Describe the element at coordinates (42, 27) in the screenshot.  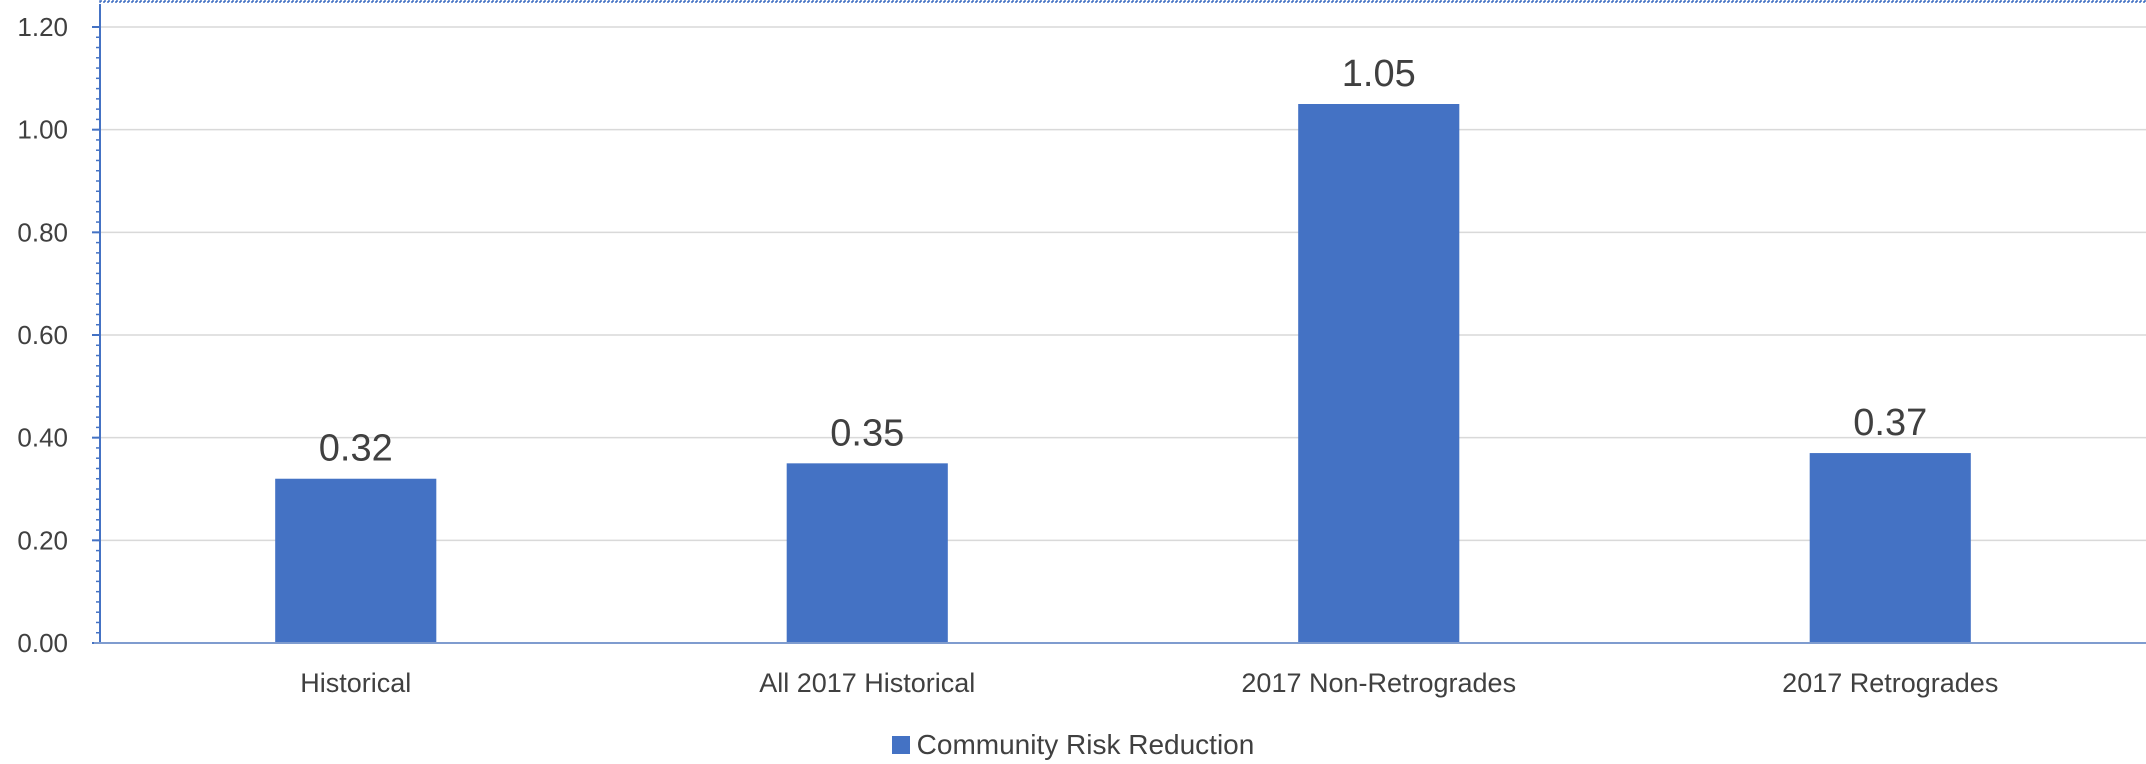
I see `y-tick-label: 1.20` at that location.